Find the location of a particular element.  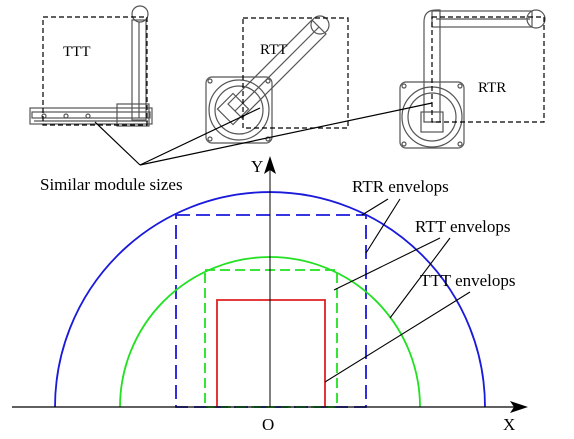

rtr-module-box is located at coordinates (488, 69).